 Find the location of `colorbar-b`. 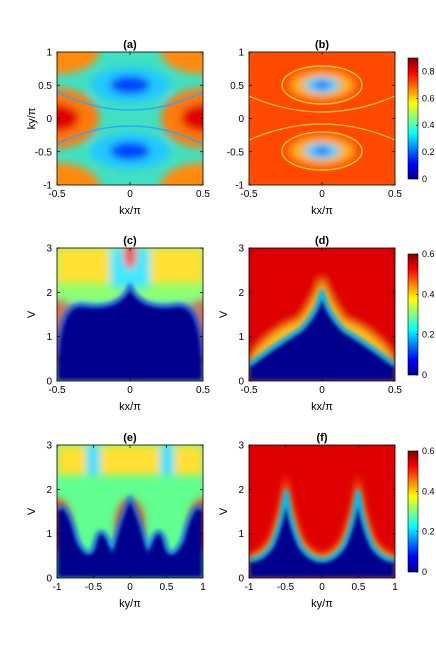

colorbar-b is located at coordinates (413, 118).